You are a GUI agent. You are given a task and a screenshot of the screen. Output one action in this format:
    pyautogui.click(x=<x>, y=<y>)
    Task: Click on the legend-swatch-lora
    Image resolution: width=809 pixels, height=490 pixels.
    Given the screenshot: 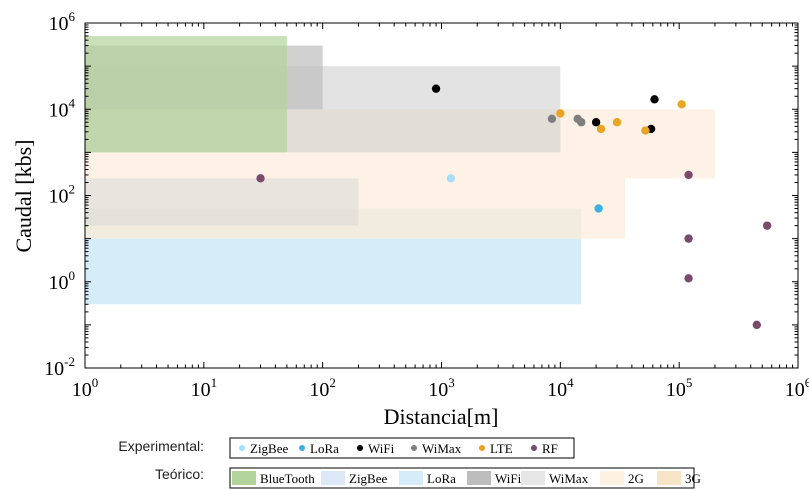 What is the action you would take?
    pyautogui.click(x=411, y=478)
    